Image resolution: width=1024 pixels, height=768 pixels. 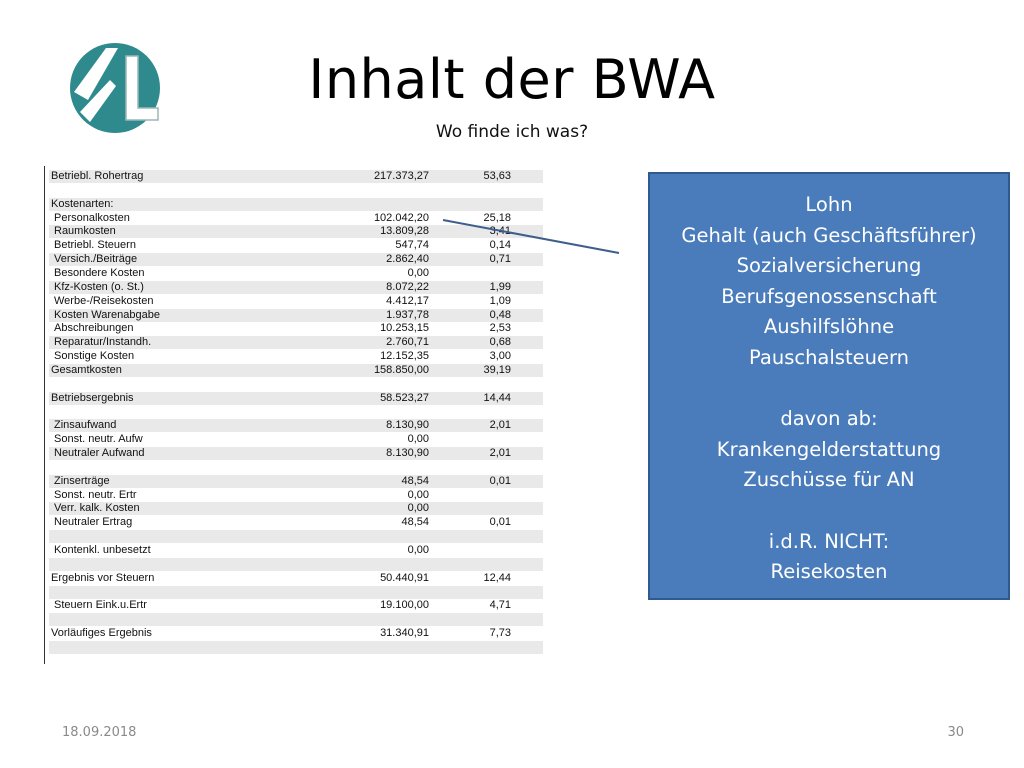 I want to click on row-percent: 2,53, so click(x=500, y=328).